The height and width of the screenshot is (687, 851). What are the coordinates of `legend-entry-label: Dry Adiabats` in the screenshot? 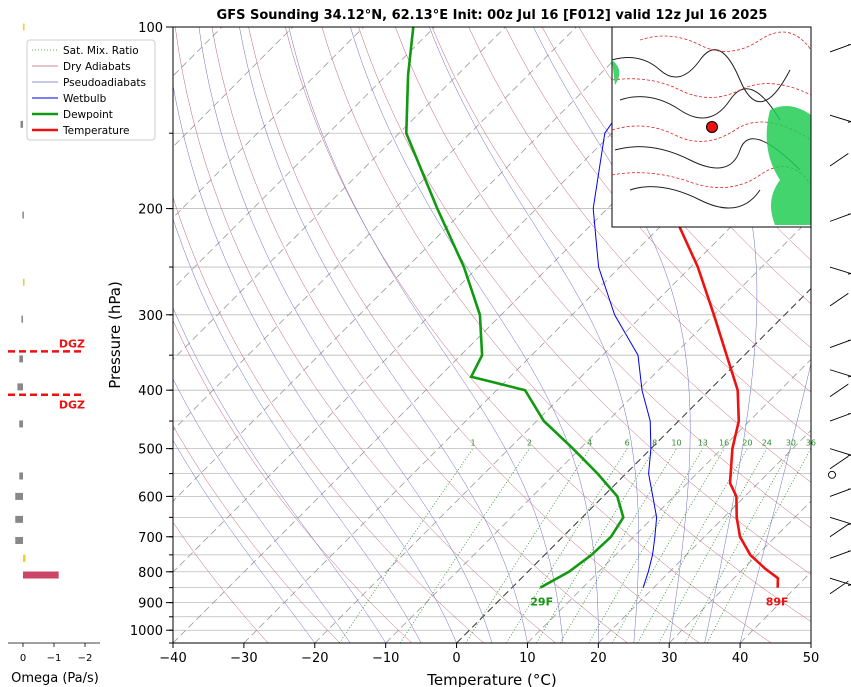 It's located at (97, 67).